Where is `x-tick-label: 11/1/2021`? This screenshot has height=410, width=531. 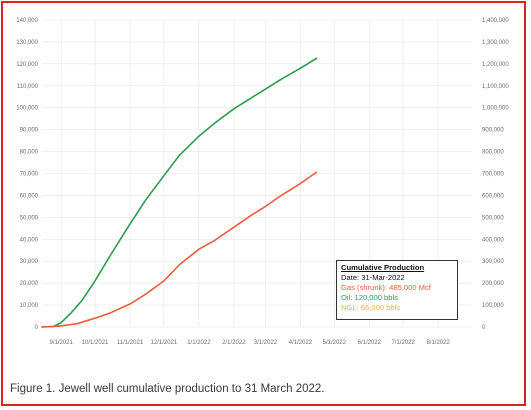 x-tick-label: 11/1/2021 is located at coordinates (130, 343).